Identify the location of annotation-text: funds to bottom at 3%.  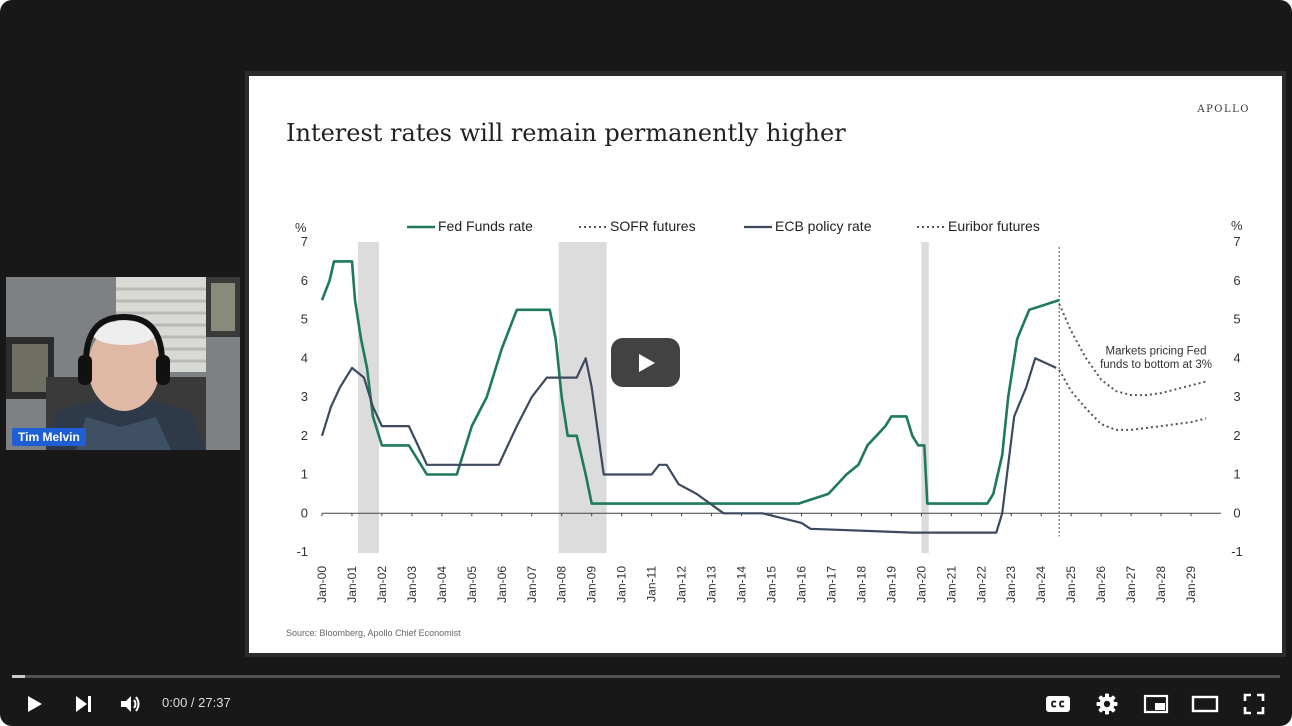
(1156, 365).